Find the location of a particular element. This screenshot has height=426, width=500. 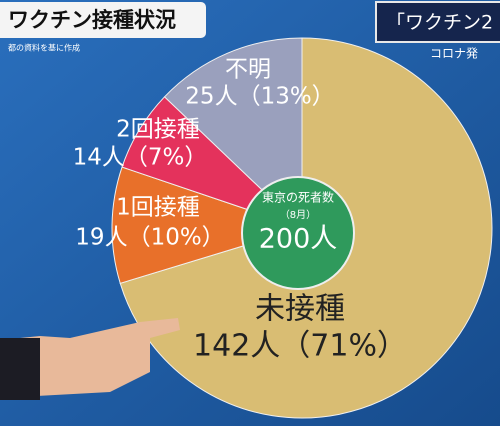

center-text: 200人 is located at coordinates (298, 239).